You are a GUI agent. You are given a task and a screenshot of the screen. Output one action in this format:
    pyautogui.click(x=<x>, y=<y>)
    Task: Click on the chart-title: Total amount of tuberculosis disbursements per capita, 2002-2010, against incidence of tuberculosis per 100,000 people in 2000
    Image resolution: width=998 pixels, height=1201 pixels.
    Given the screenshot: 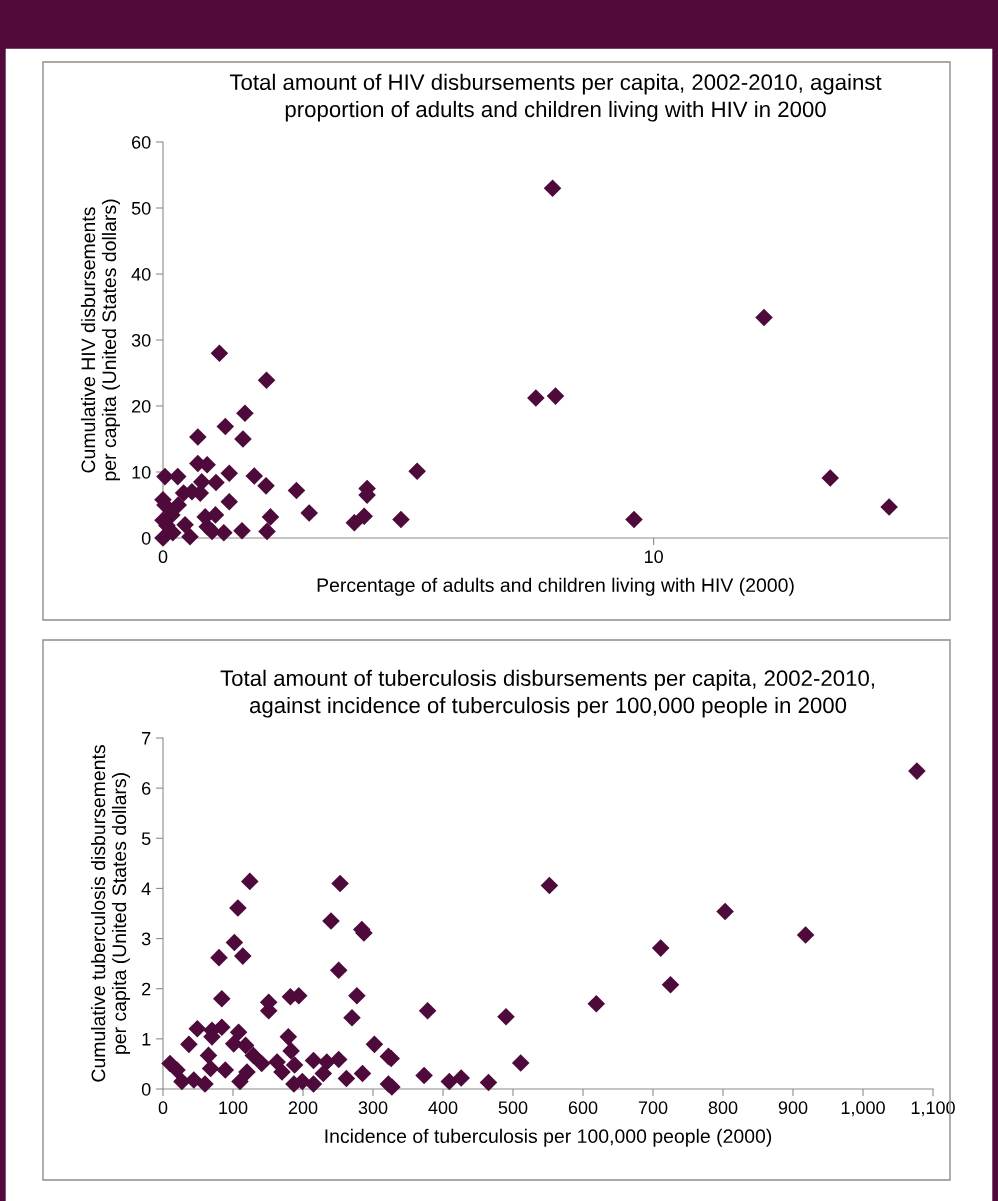 What is the action you would take?
    pyautogui.click(x=547, y=693)
    